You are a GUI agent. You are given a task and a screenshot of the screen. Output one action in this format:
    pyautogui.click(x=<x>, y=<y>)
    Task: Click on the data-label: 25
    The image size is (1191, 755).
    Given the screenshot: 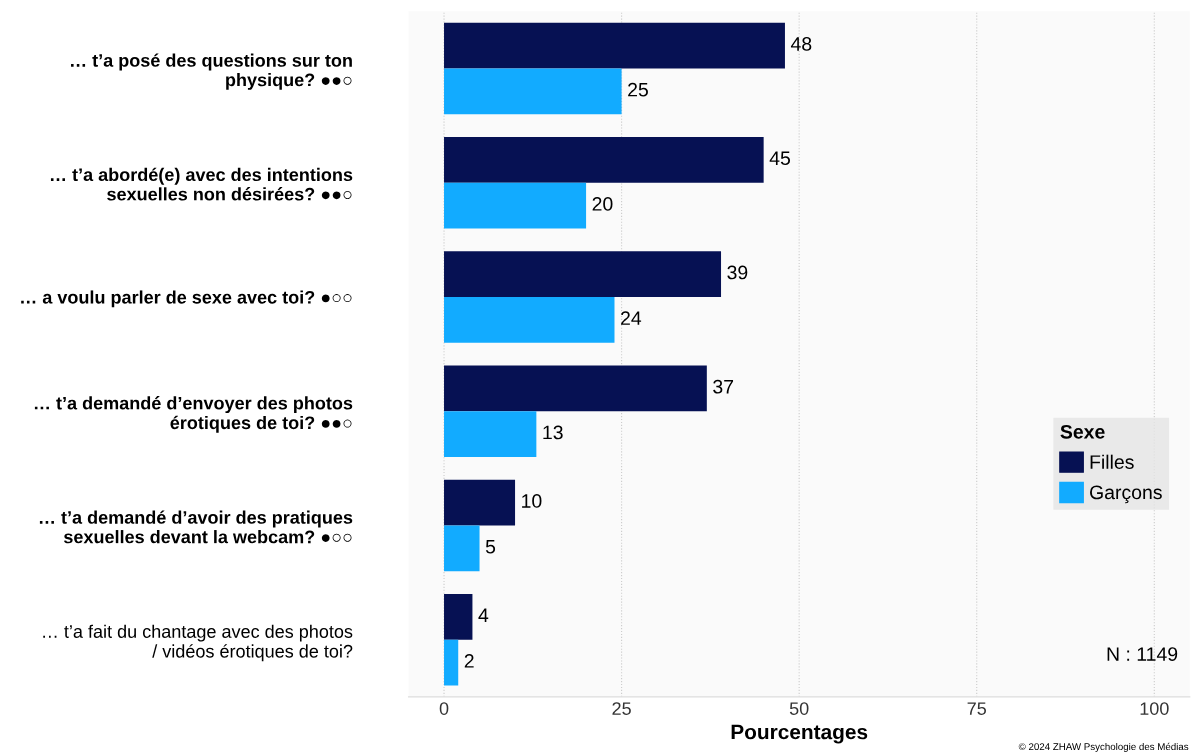 What is the action you would take?
    pyautogui.click(x=638, y=89)
    